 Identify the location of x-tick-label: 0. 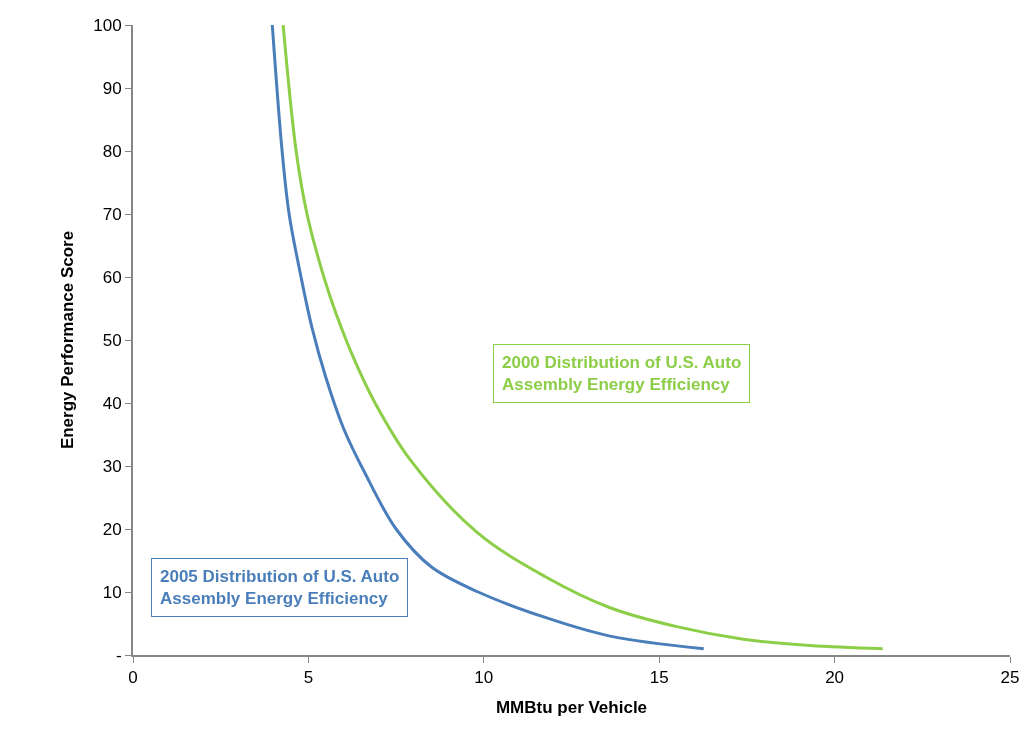
(133, 678).